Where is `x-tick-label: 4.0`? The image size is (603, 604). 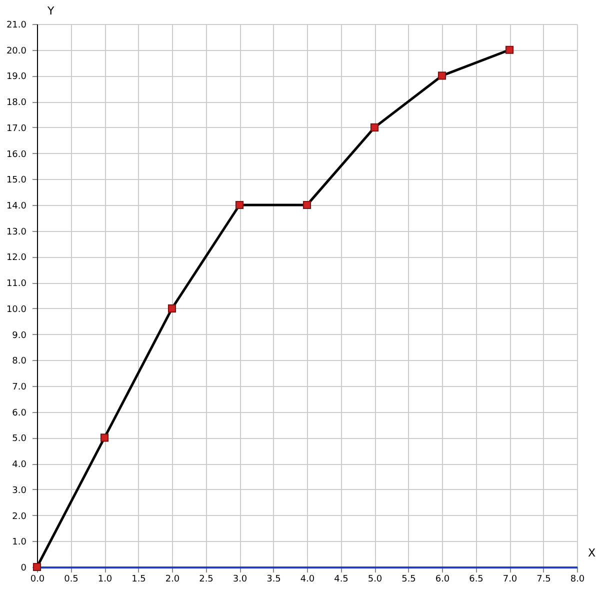
x-tick-label: 4.0 is located at coordinates (307, 579).